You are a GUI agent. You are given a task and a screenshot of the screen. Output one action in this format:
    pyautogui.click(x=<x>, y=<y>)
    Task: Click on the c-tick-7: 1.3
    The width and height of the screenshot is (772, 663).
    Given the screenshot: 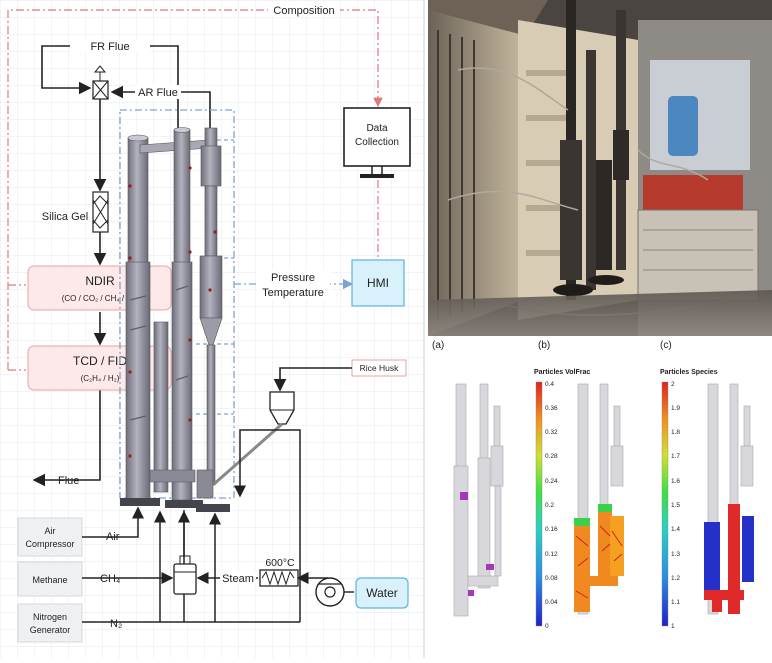 What is the action you would take?
    pyautogui.click(x=675, y=554)
    